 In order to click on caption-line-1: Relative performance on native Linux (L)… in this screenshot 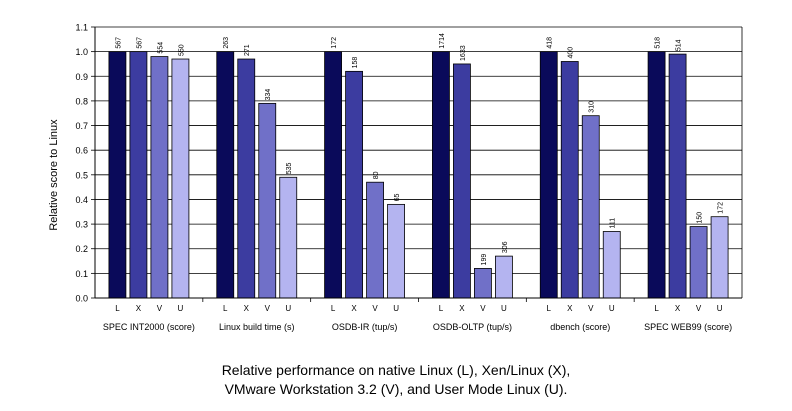, I will do `click(396, 370)`.